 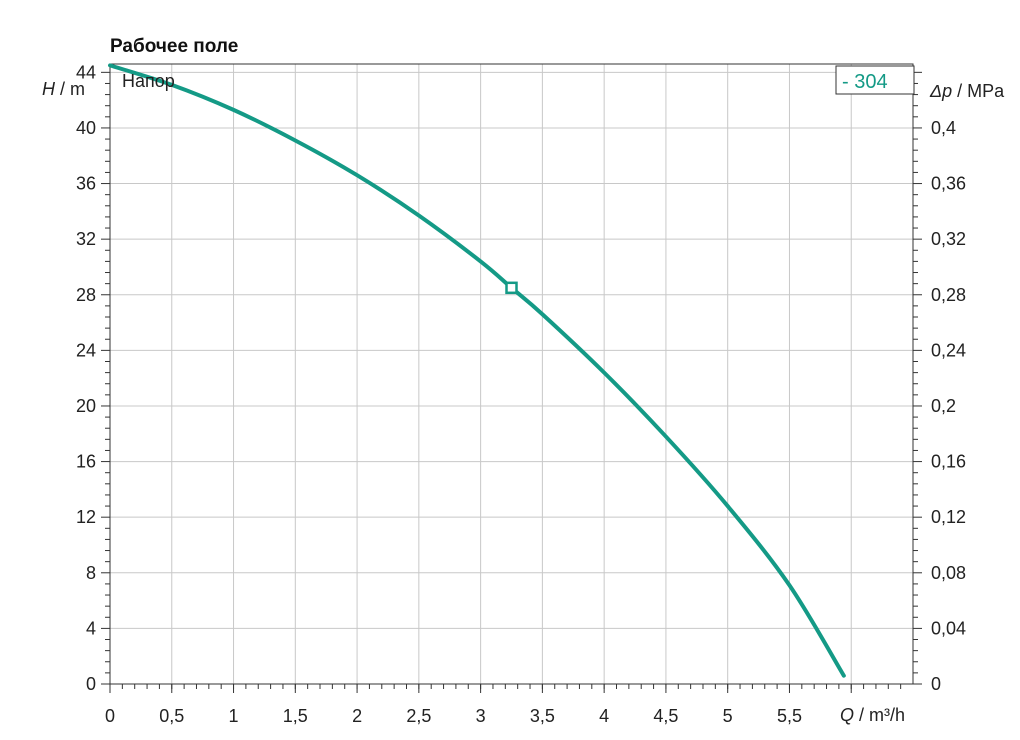 I want to click on y-right-tick-label: 0, so click(x=936, y=684).